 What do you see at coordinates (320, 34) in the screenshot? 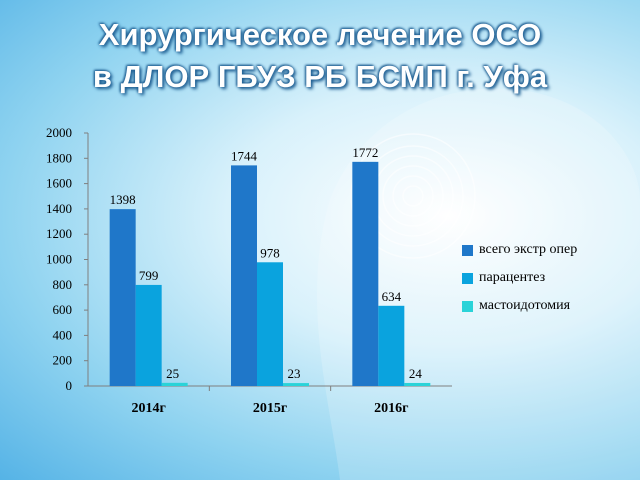
I see `slide-title-line1: Хирургическое лечение ОСО` at bounding box center [320, 34].